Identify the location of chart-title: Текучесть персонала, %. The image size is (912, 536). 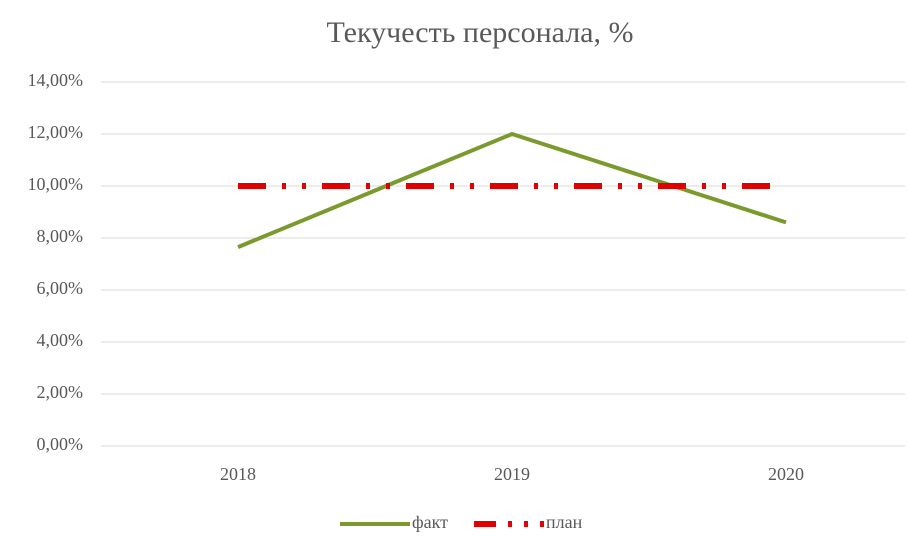
(479, 32).